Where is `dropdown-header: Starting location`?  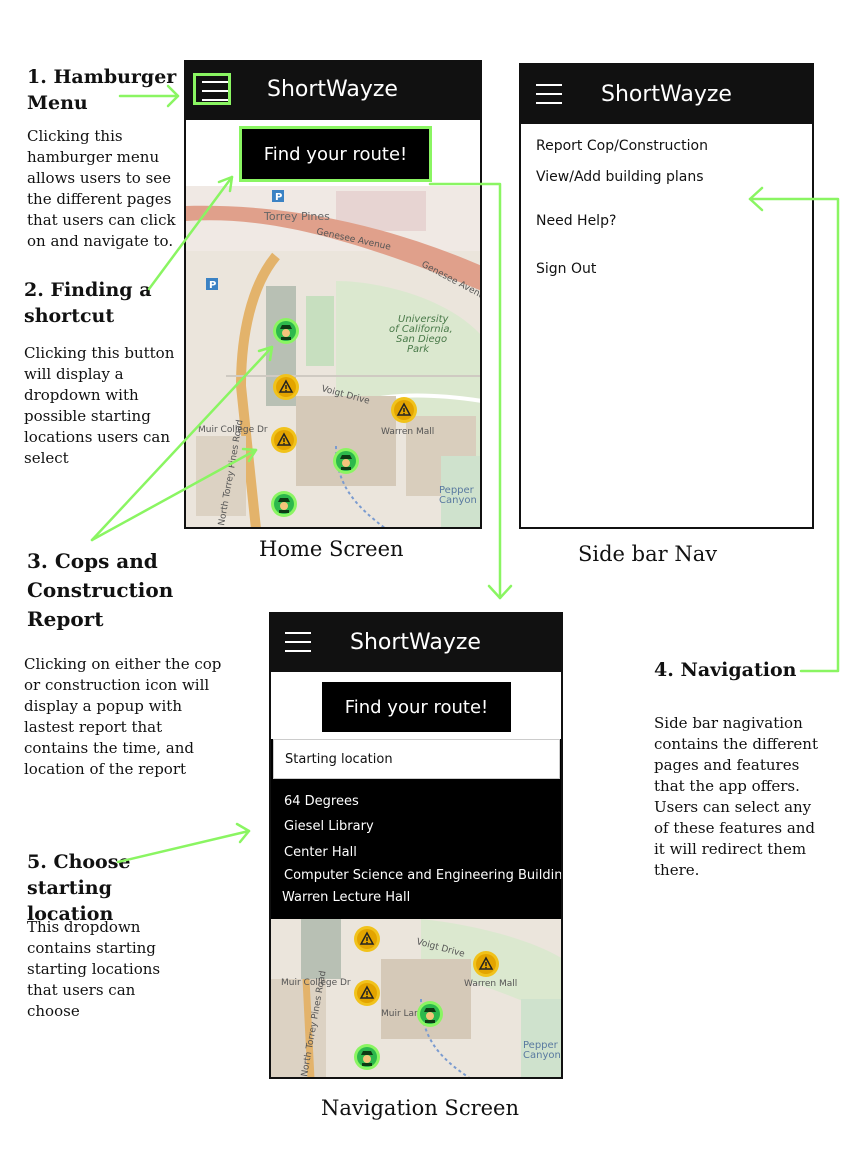 dropdown-header: Starting location is located at coordinates (416, 759).